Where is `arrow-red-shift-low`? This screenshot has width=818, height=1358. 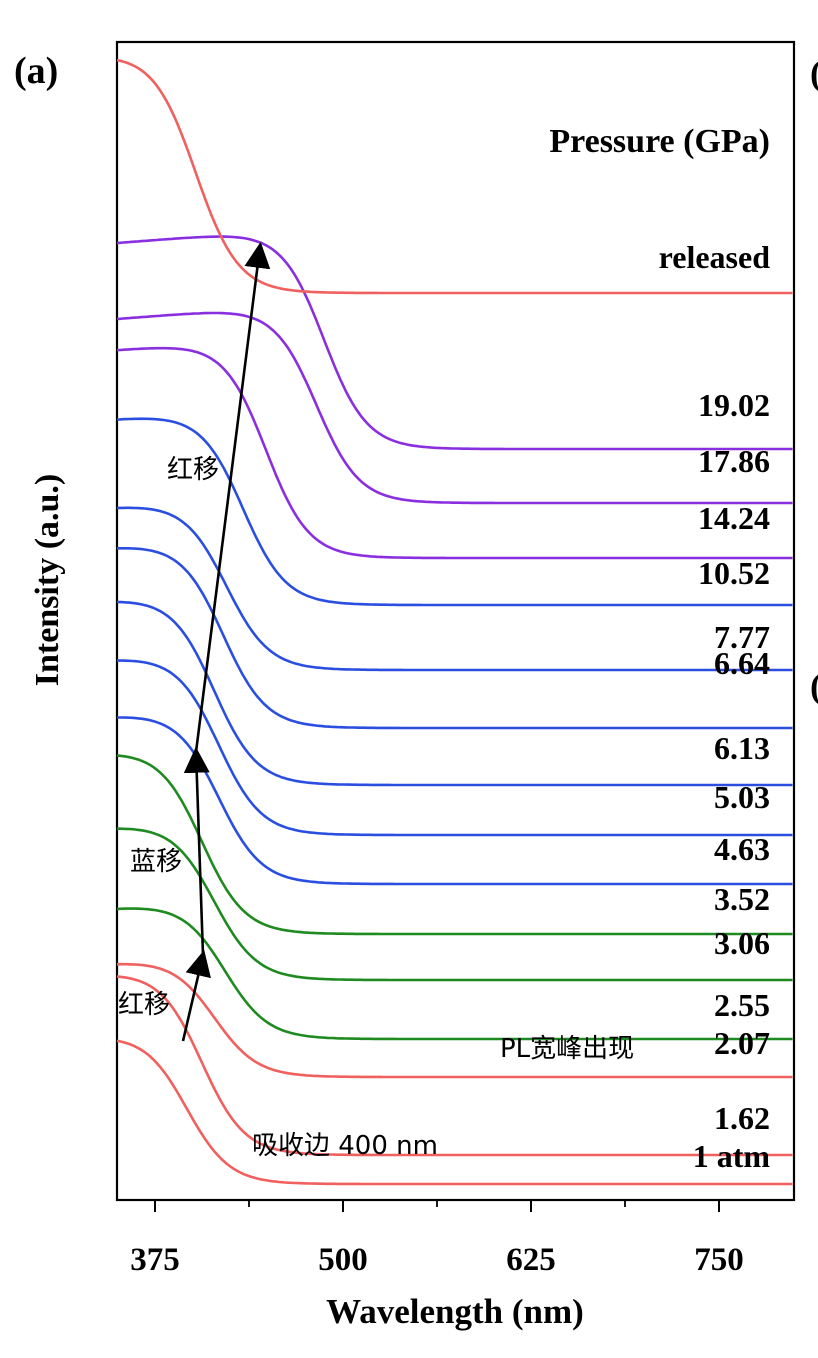 arrow-red-shift-low is located at coordinates (196, 995).